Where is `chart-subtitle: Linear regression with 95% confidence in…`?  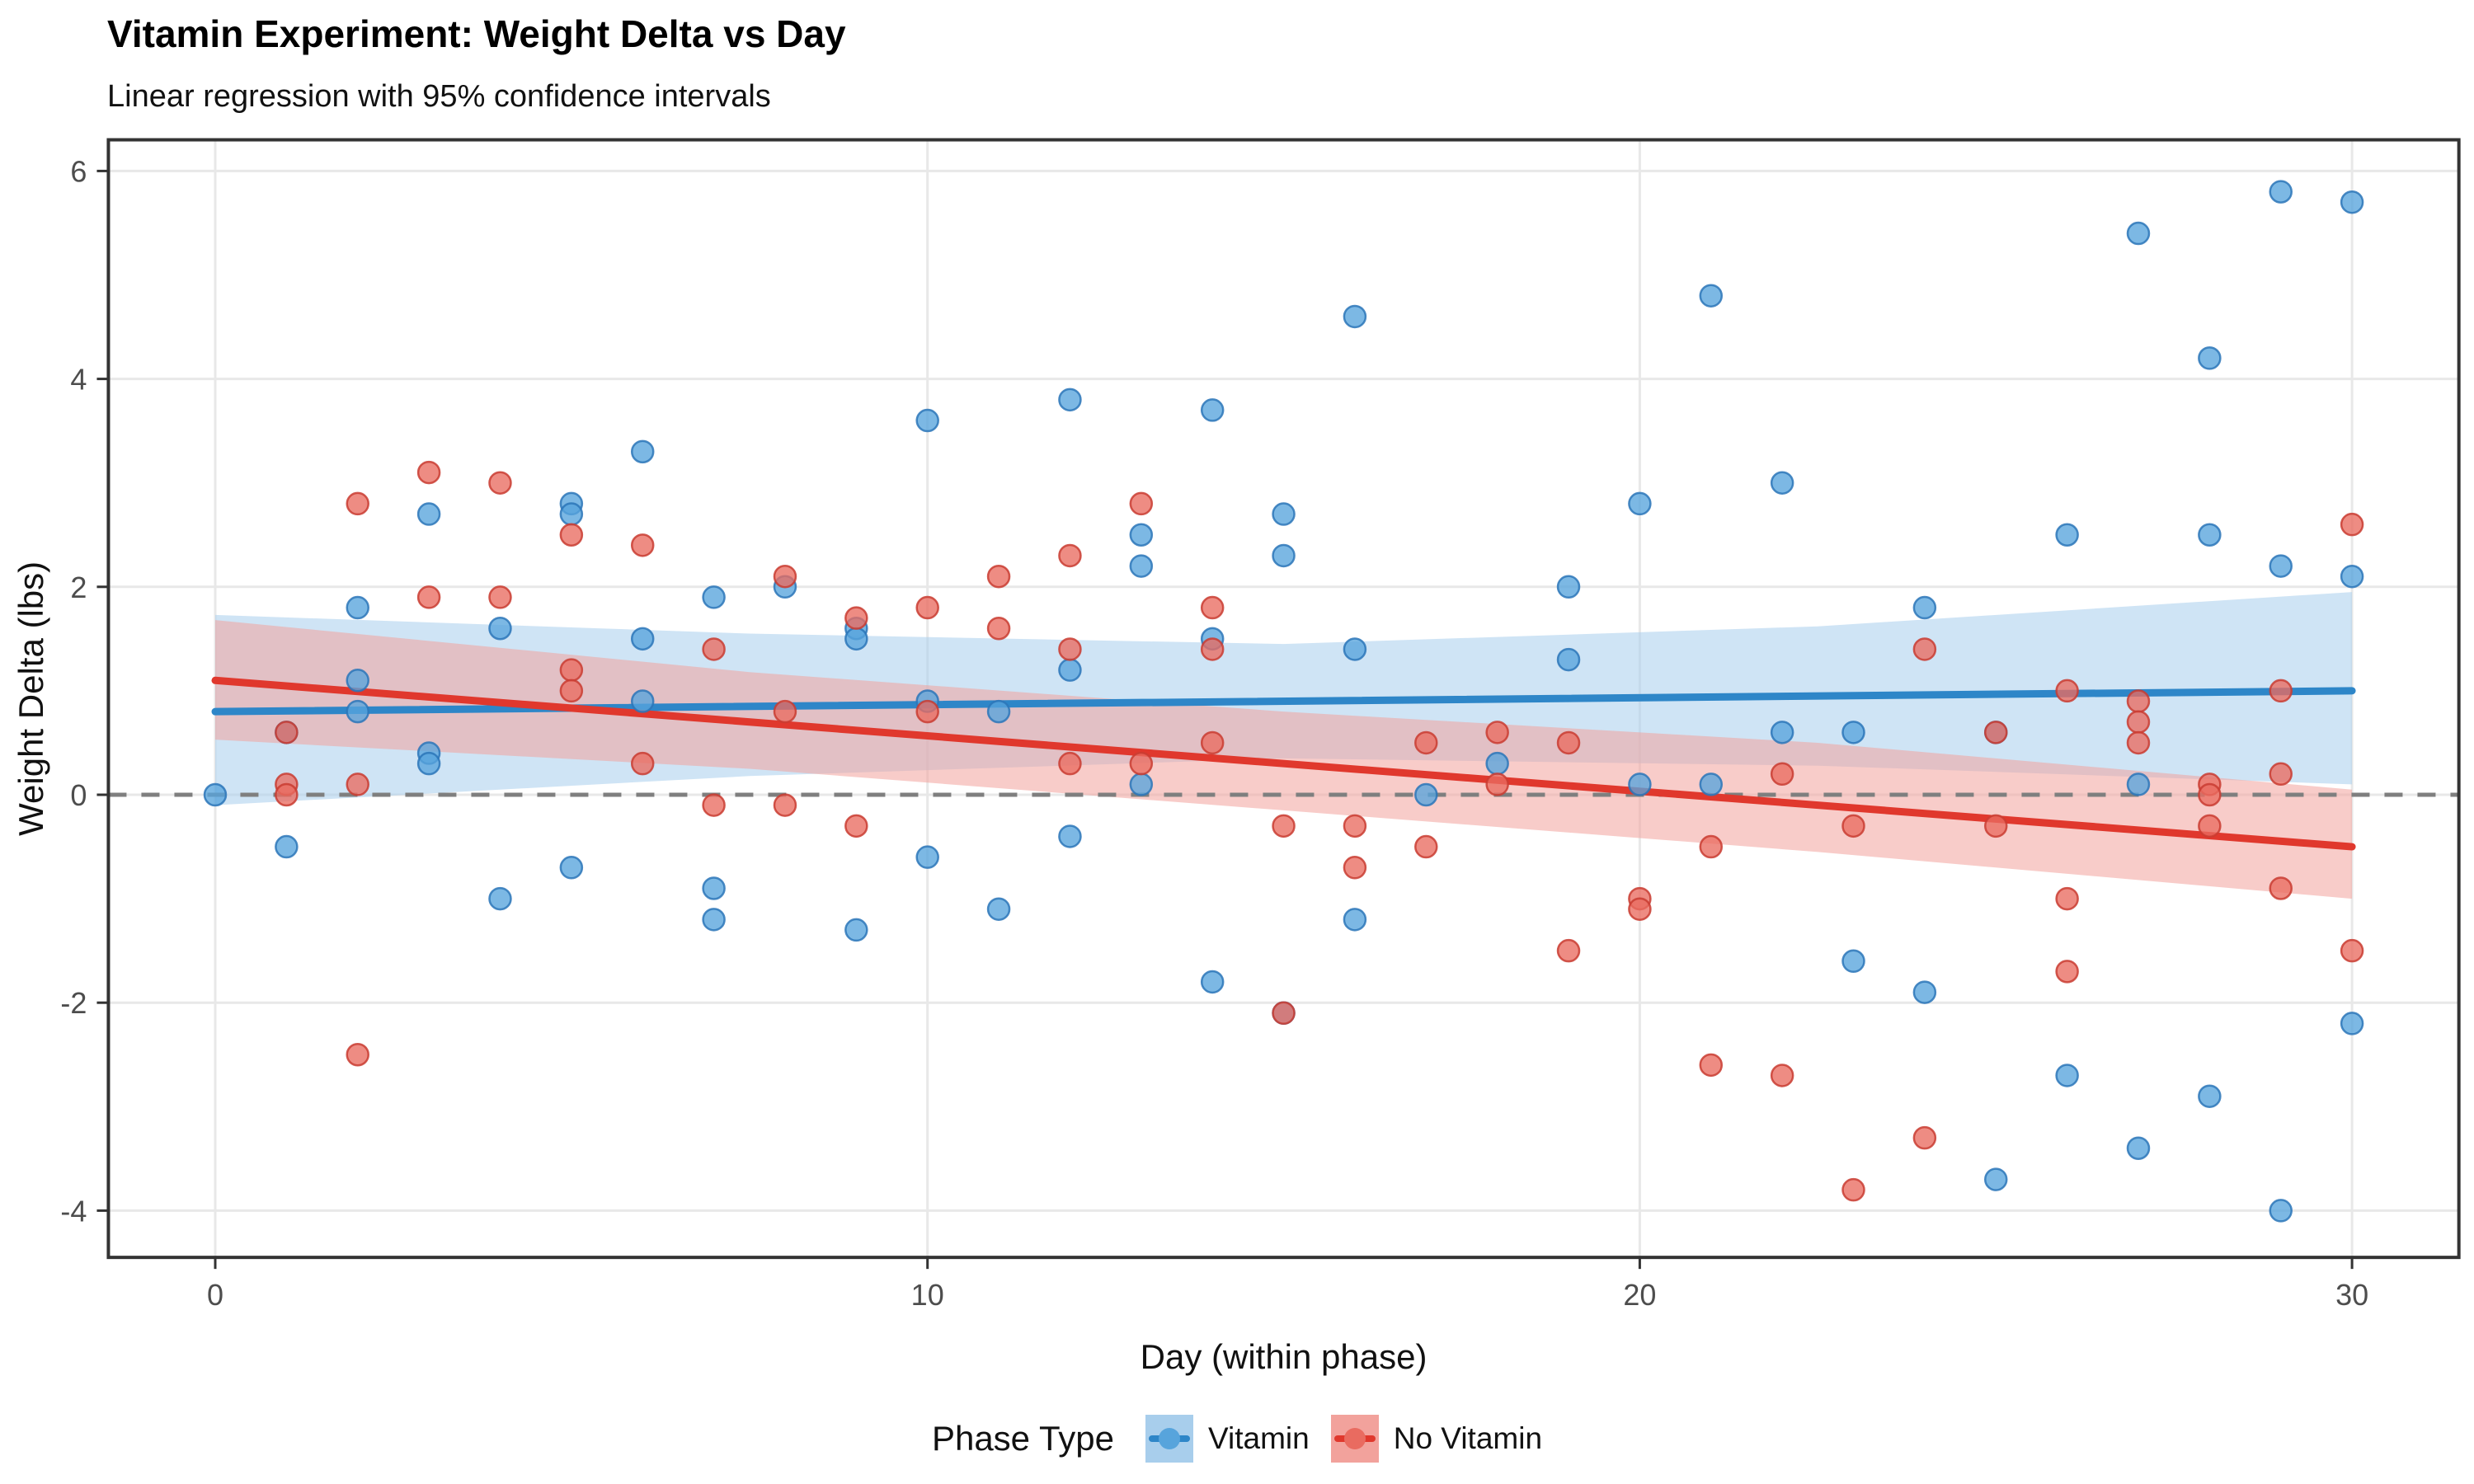 chart-subtitle: Linear regression with 95% confidence in… is located at coordinates (439, 96).